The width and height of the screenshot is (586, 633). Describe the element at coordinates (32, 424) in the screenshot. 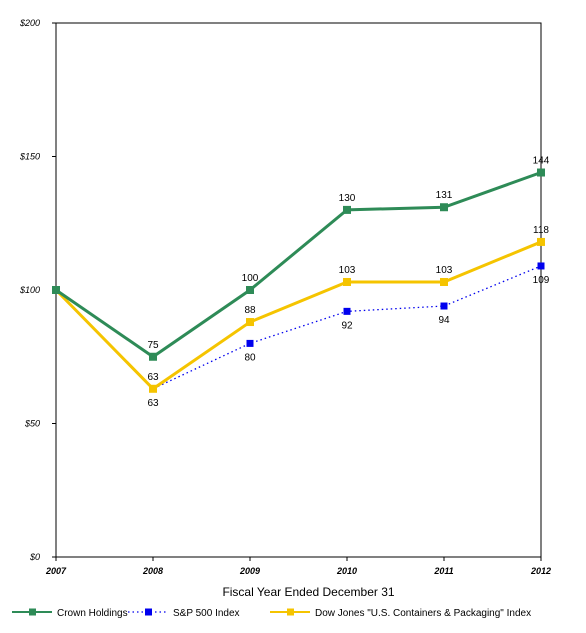

I see `y-tick-label: $50` at that location.